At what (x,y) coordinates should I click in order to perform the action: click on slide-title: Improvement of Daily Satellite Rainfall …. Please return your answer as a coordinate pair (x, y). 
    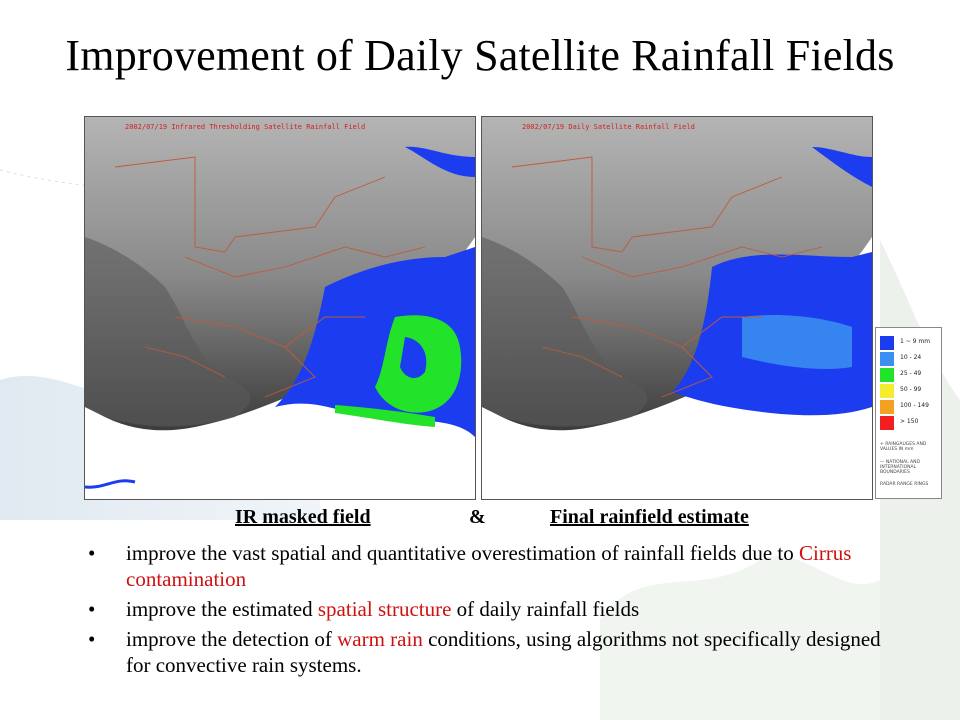
    Looking at the image, I should click on (480, 55).